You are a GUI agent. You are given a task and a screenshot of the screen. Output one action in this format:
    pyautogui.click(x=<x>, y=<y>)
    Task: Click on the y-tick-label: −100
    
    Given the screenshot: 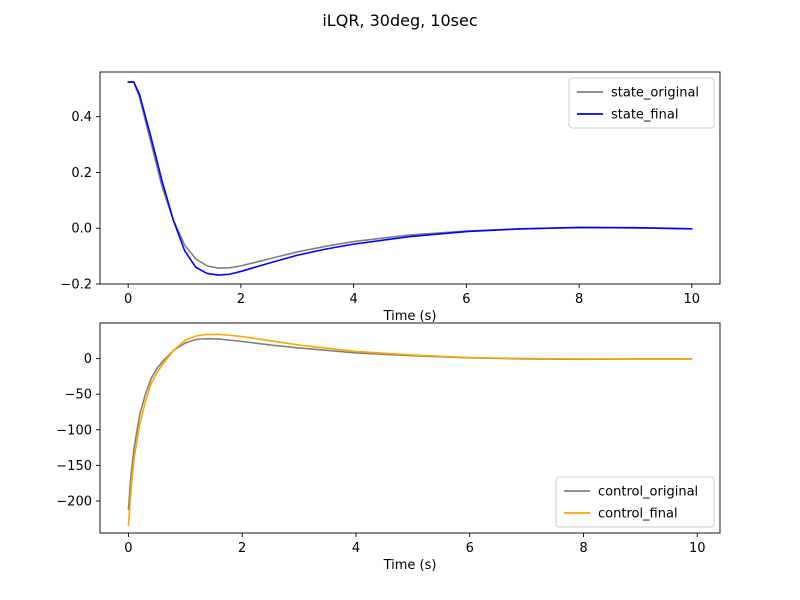 What is the action you would take?
    pyautogui.click(x=74, y=430)
    